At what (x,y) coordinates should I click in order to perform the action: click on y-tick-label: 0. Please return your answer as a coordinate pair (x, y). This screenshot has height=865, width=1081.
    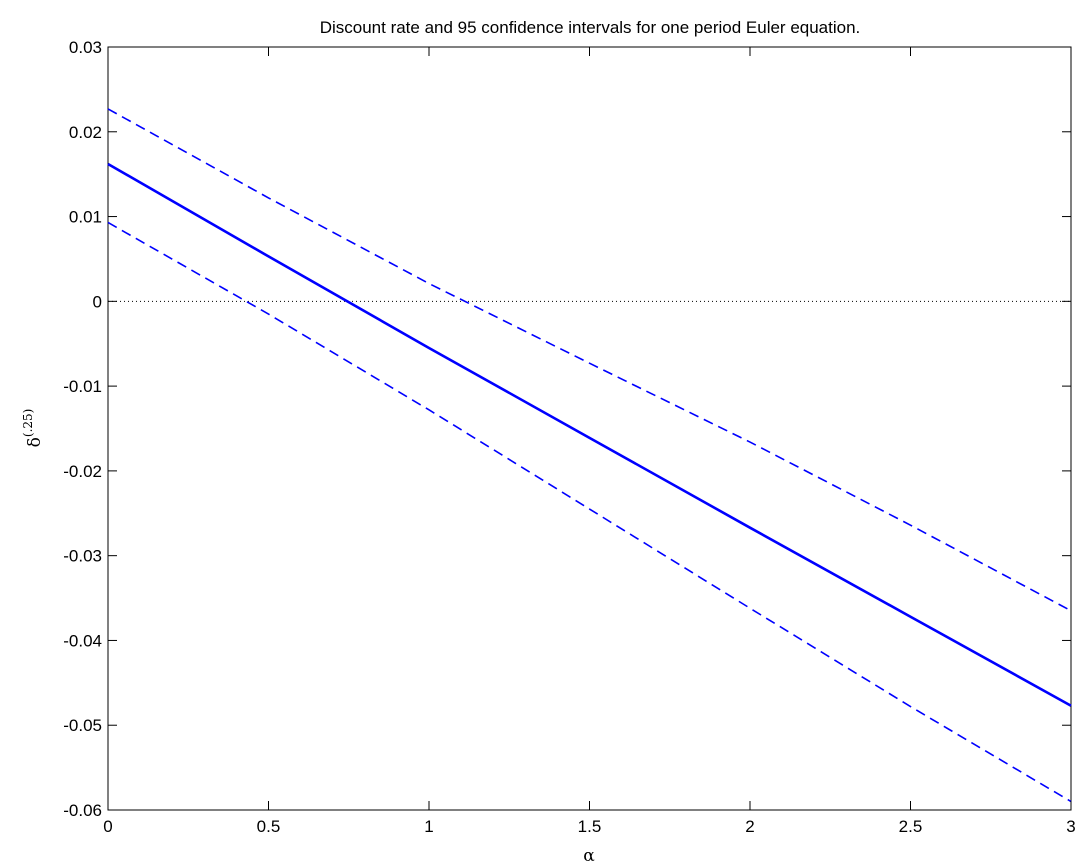
    Looking at the image, I should click on (97, 301).